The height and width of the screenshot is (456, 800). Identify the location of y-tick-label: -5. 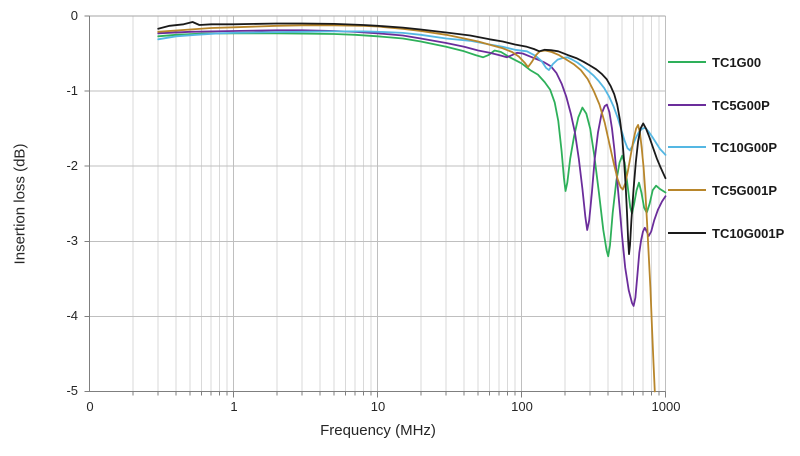
(72, 390).